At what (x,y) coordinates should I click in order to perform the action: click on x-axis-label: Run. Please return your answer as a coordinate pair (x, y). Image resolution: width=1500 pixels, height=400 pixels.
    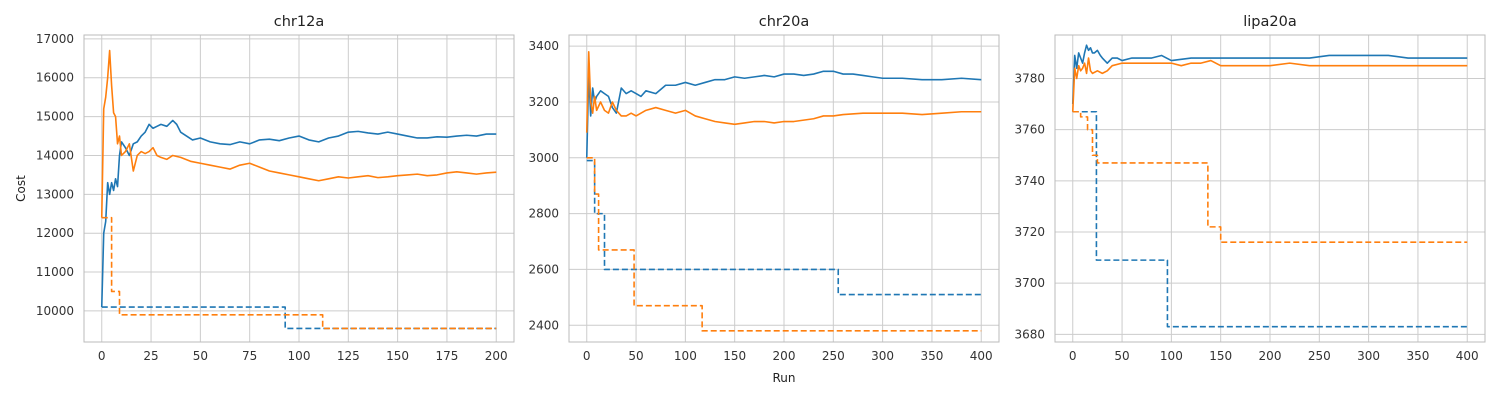
    Looking at the image, I should click on (783, 378).